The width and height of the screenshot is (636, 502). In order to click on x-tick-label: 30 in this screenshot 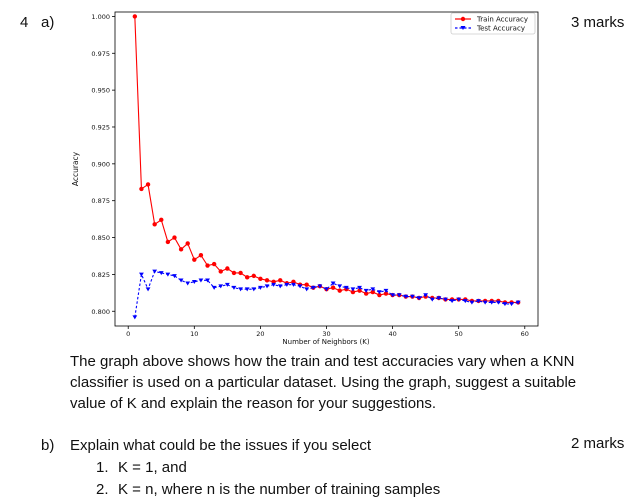, I will do `click(326, 334)`.